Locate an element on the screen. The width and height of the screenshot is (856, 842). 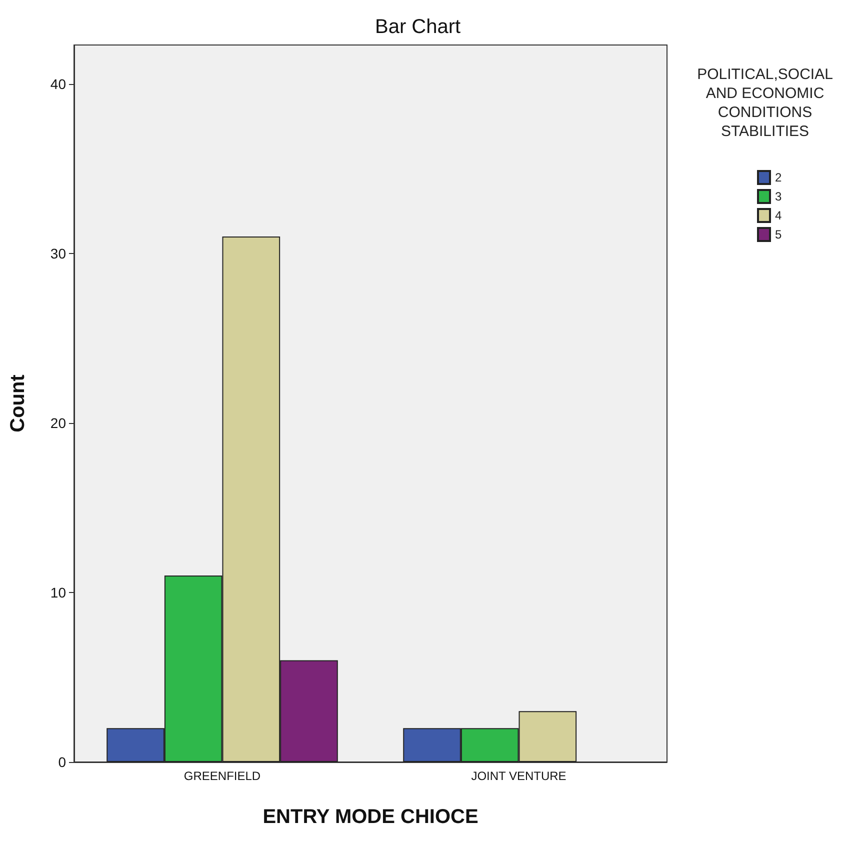
y-tick-label: 30 is located at coordinates (58, 253).